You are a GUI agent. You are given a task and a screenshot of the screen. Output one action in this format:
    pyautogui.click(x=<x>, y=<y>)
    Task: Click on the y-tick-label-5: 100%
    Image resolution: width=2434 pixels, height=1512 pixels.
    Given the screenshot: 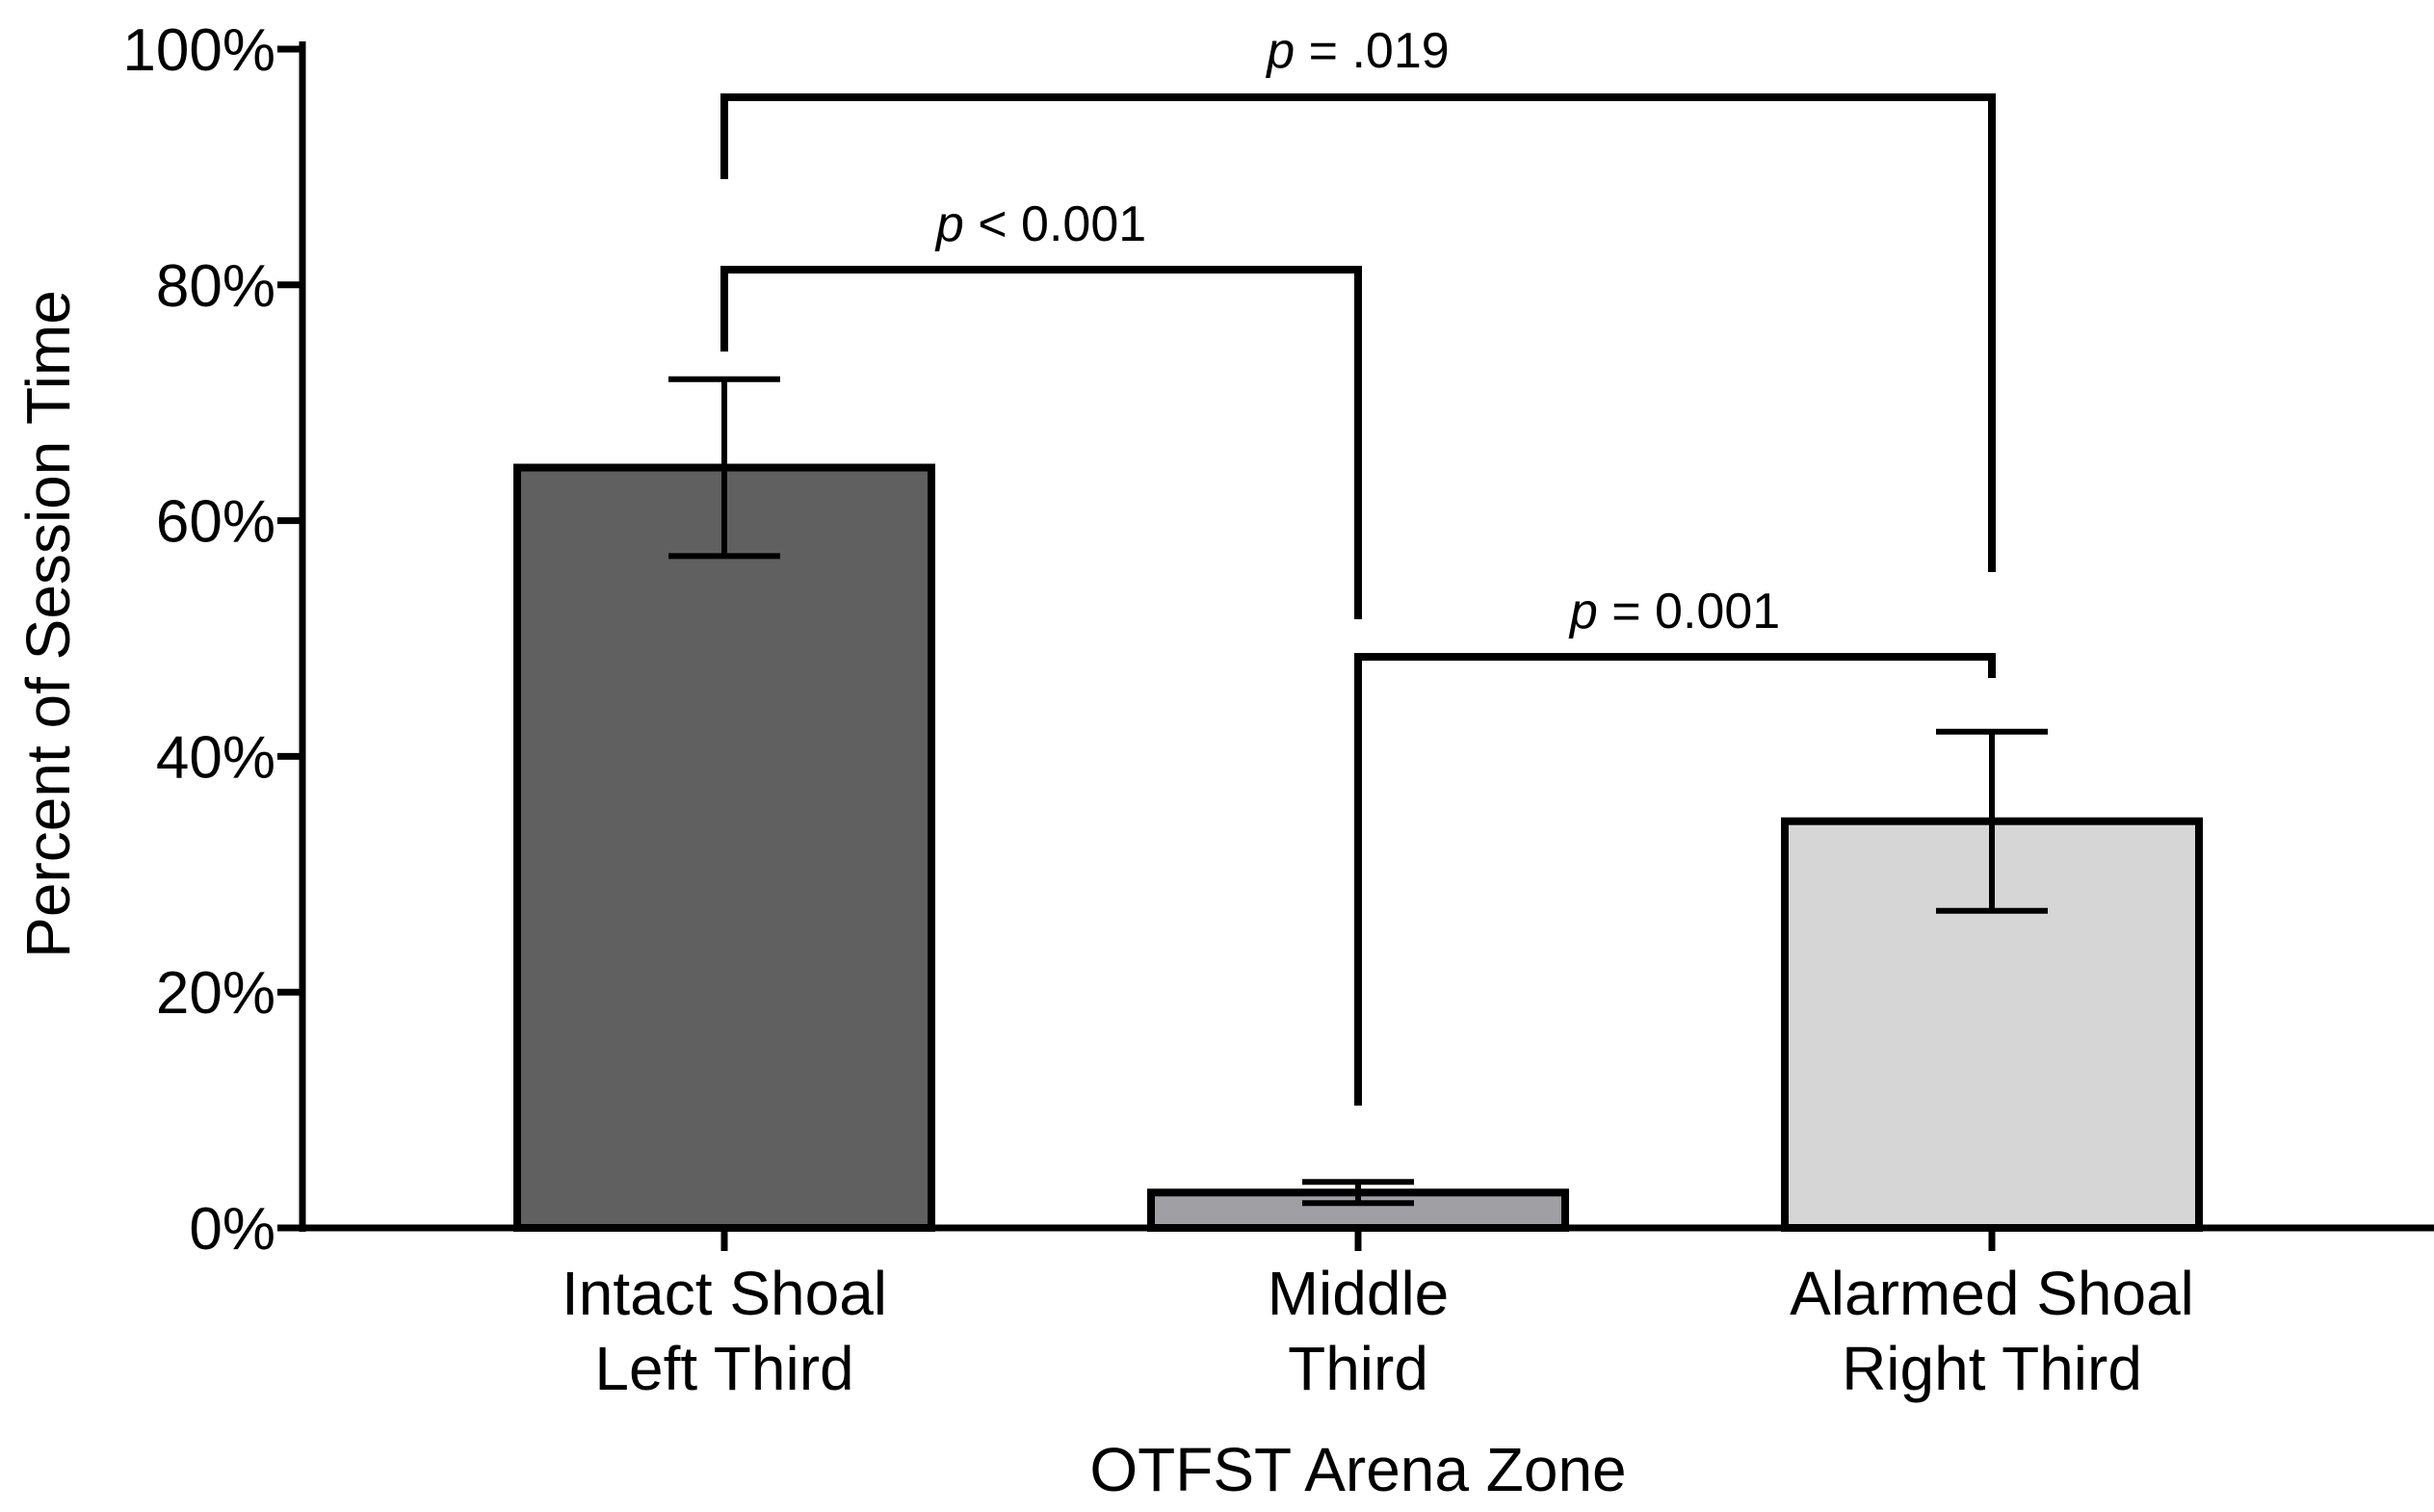 What is the action you would take?
    pyautogui.click(x=198, y=50)
    